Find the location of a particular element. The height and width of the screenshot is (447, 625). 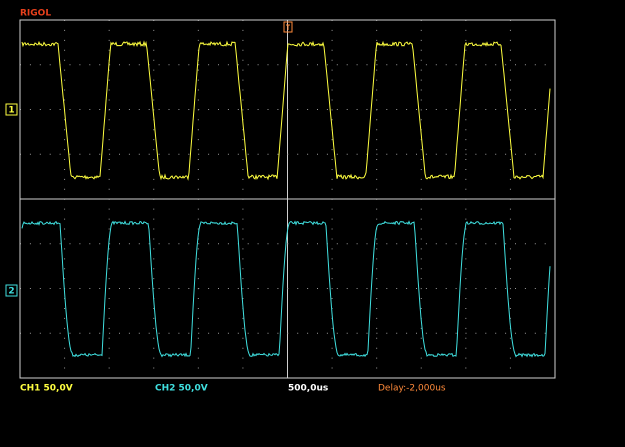

ch2-marker: 2 is located at coordinates (11, 290).